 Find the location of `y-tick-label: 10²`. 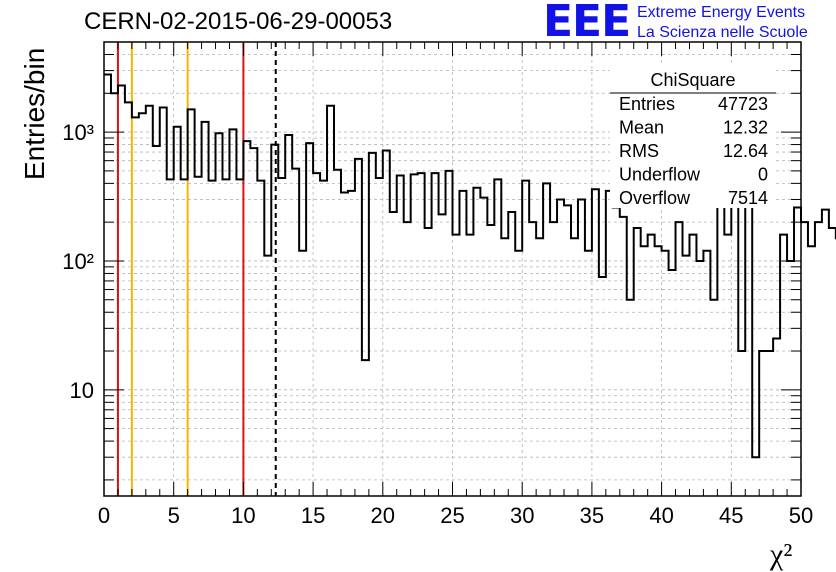

y-tick-label: 10² is located at coordinates (78, 261).